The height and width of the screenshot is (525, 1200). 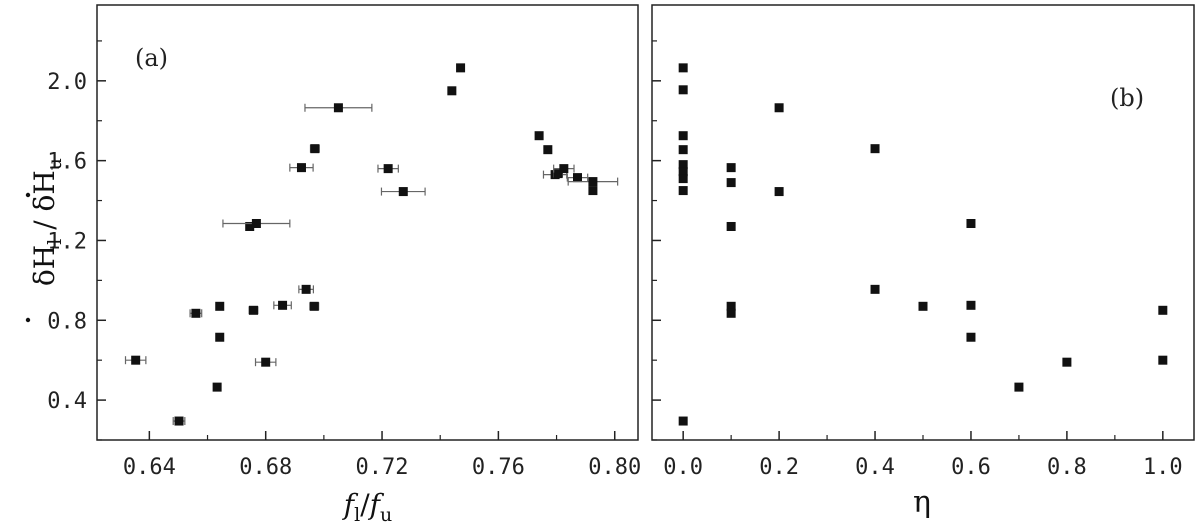 I want to click on y-title-num-sub: l, so click(x=55, y=242).